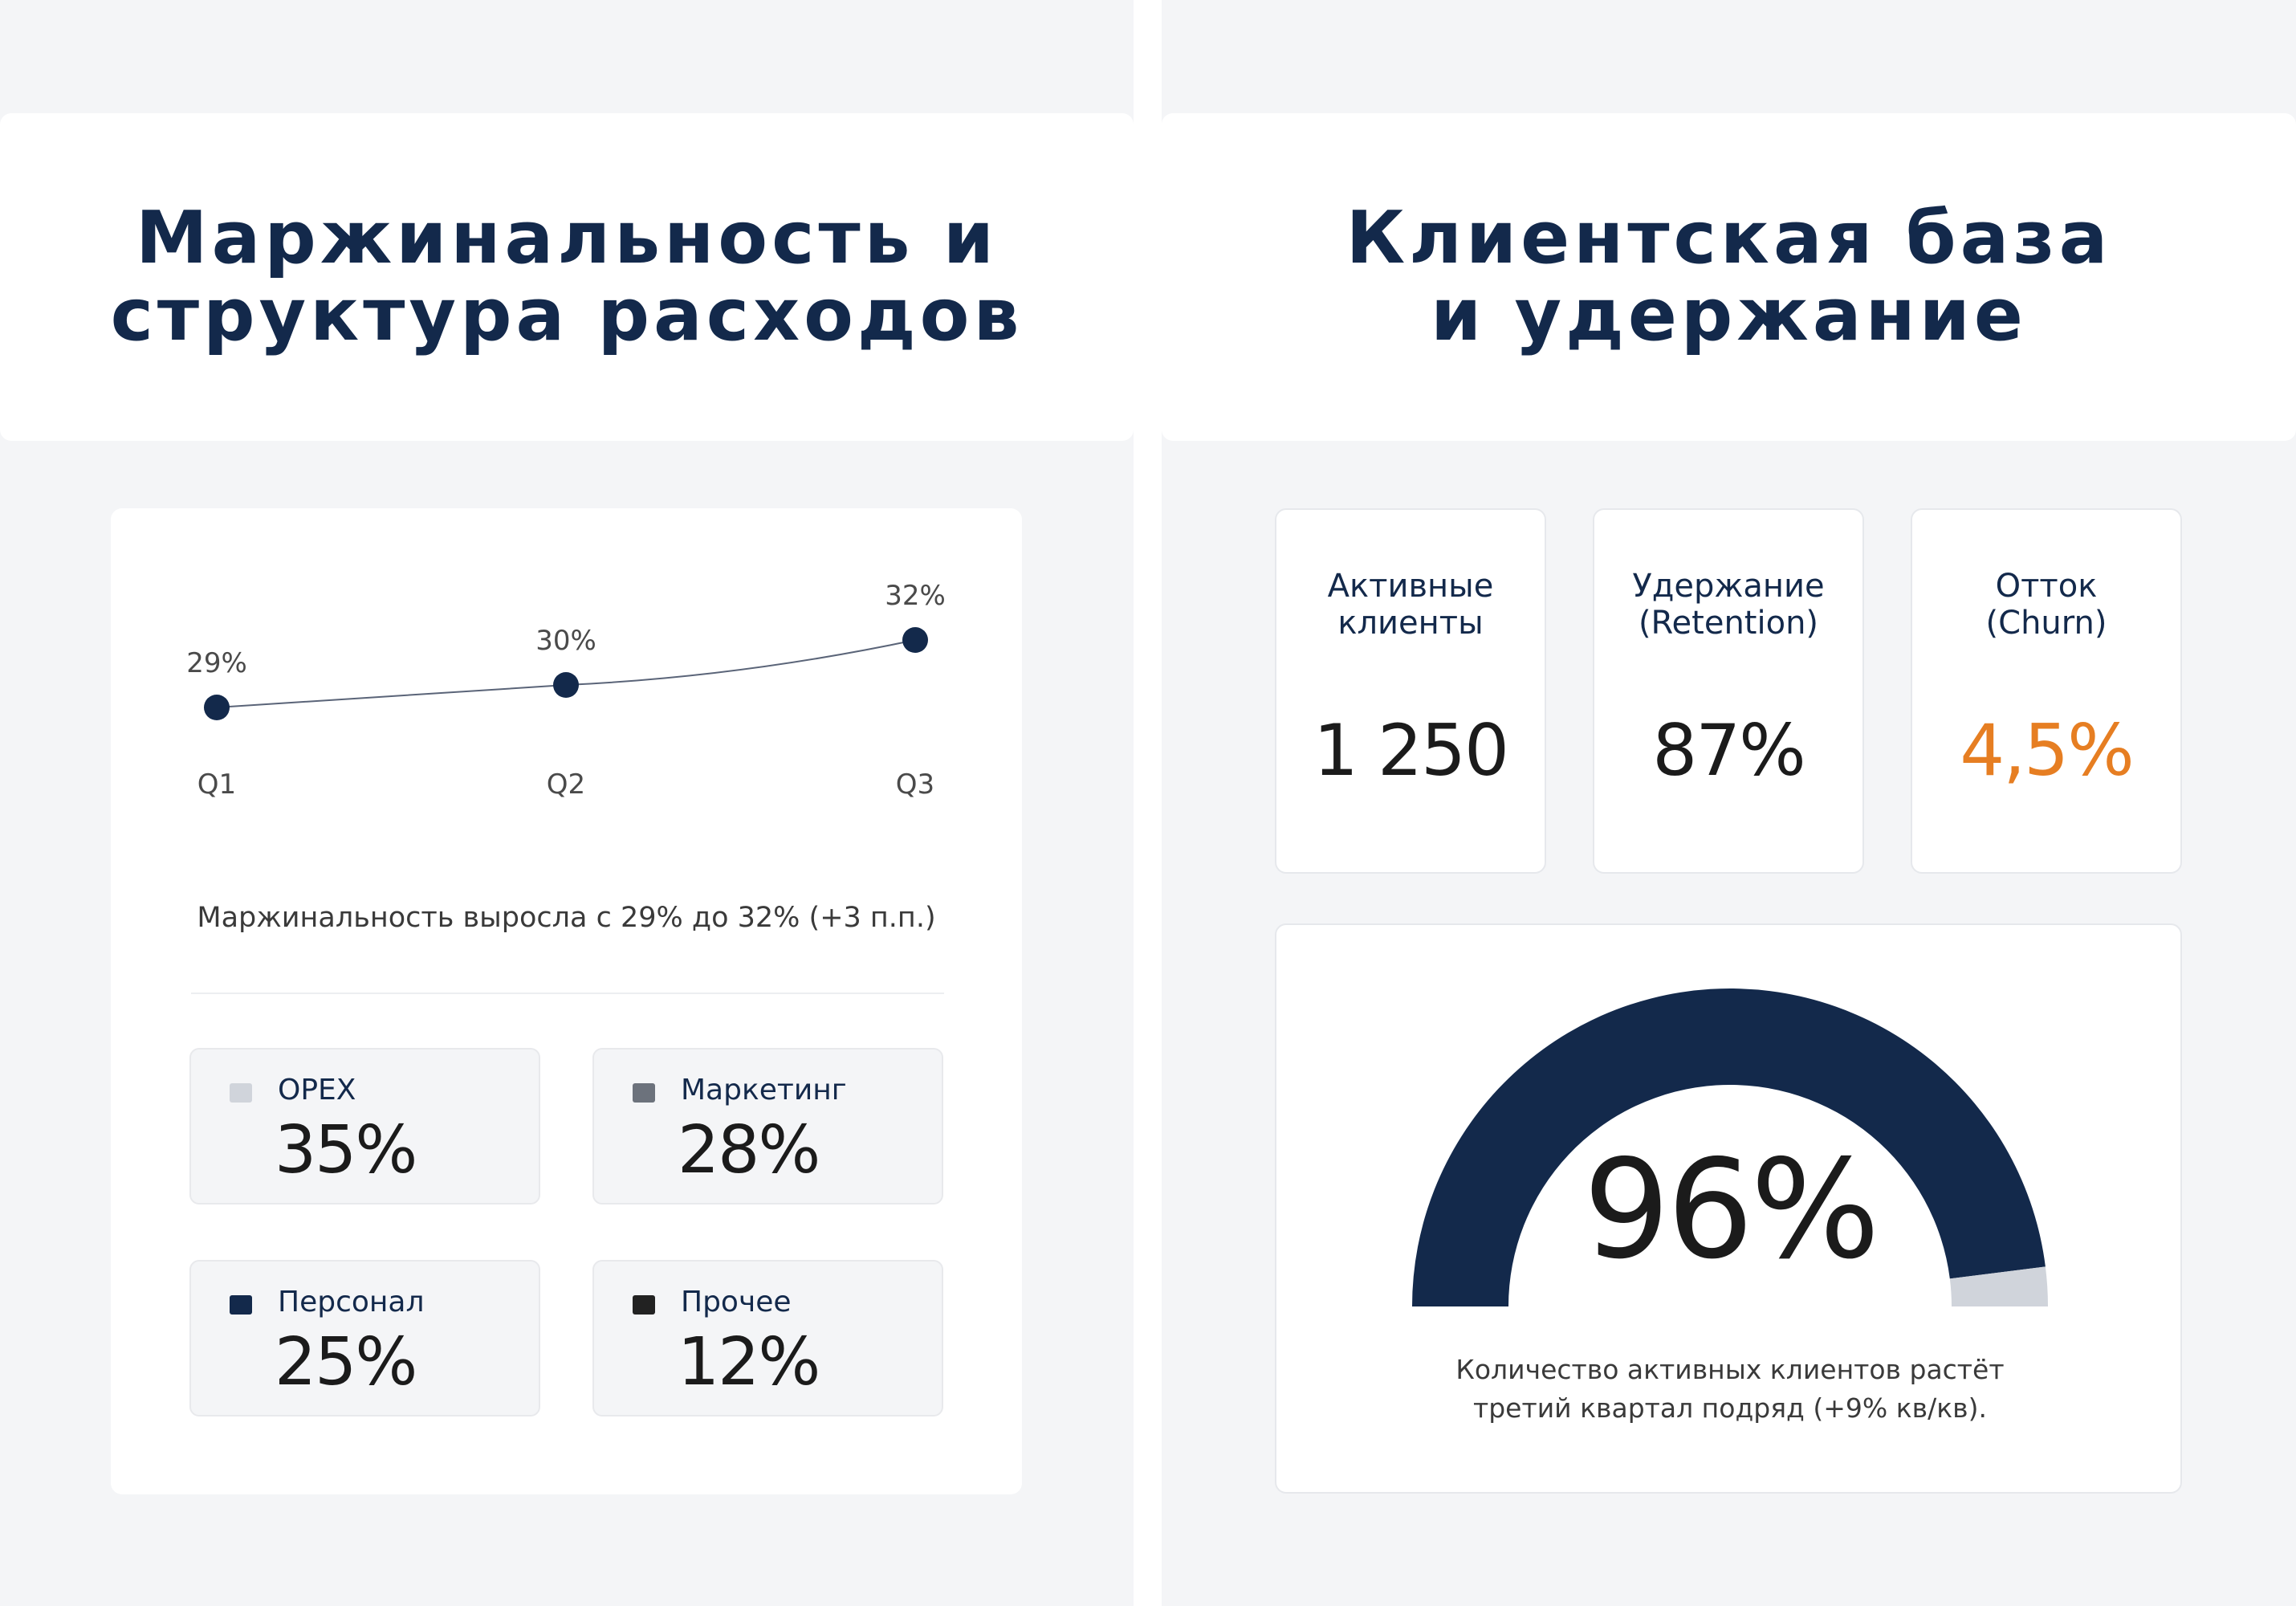  I want to click on other-swatch-icon, so click(644, 1305).